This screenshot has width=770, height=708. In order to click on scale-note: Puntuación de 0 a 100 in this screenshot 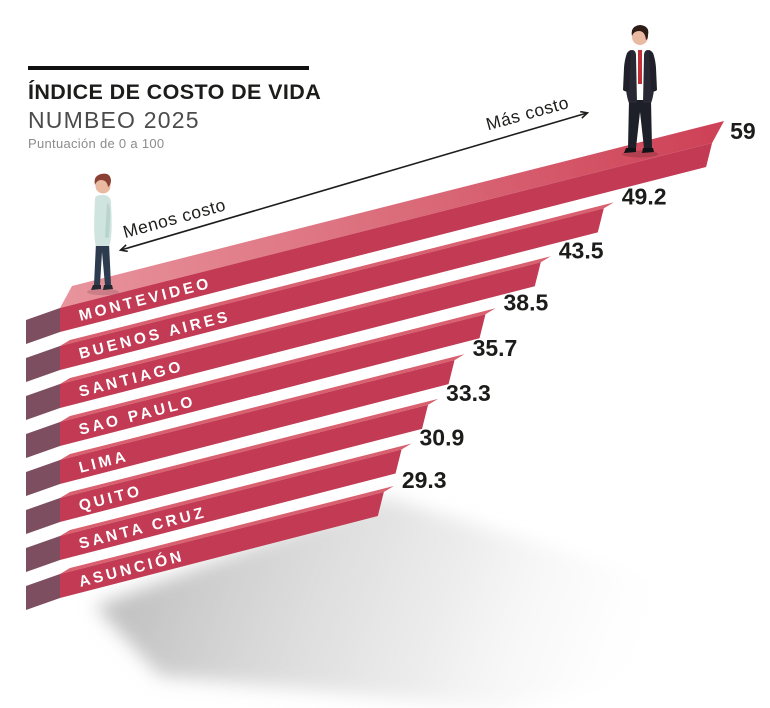, I will do `click(96, 143)`.